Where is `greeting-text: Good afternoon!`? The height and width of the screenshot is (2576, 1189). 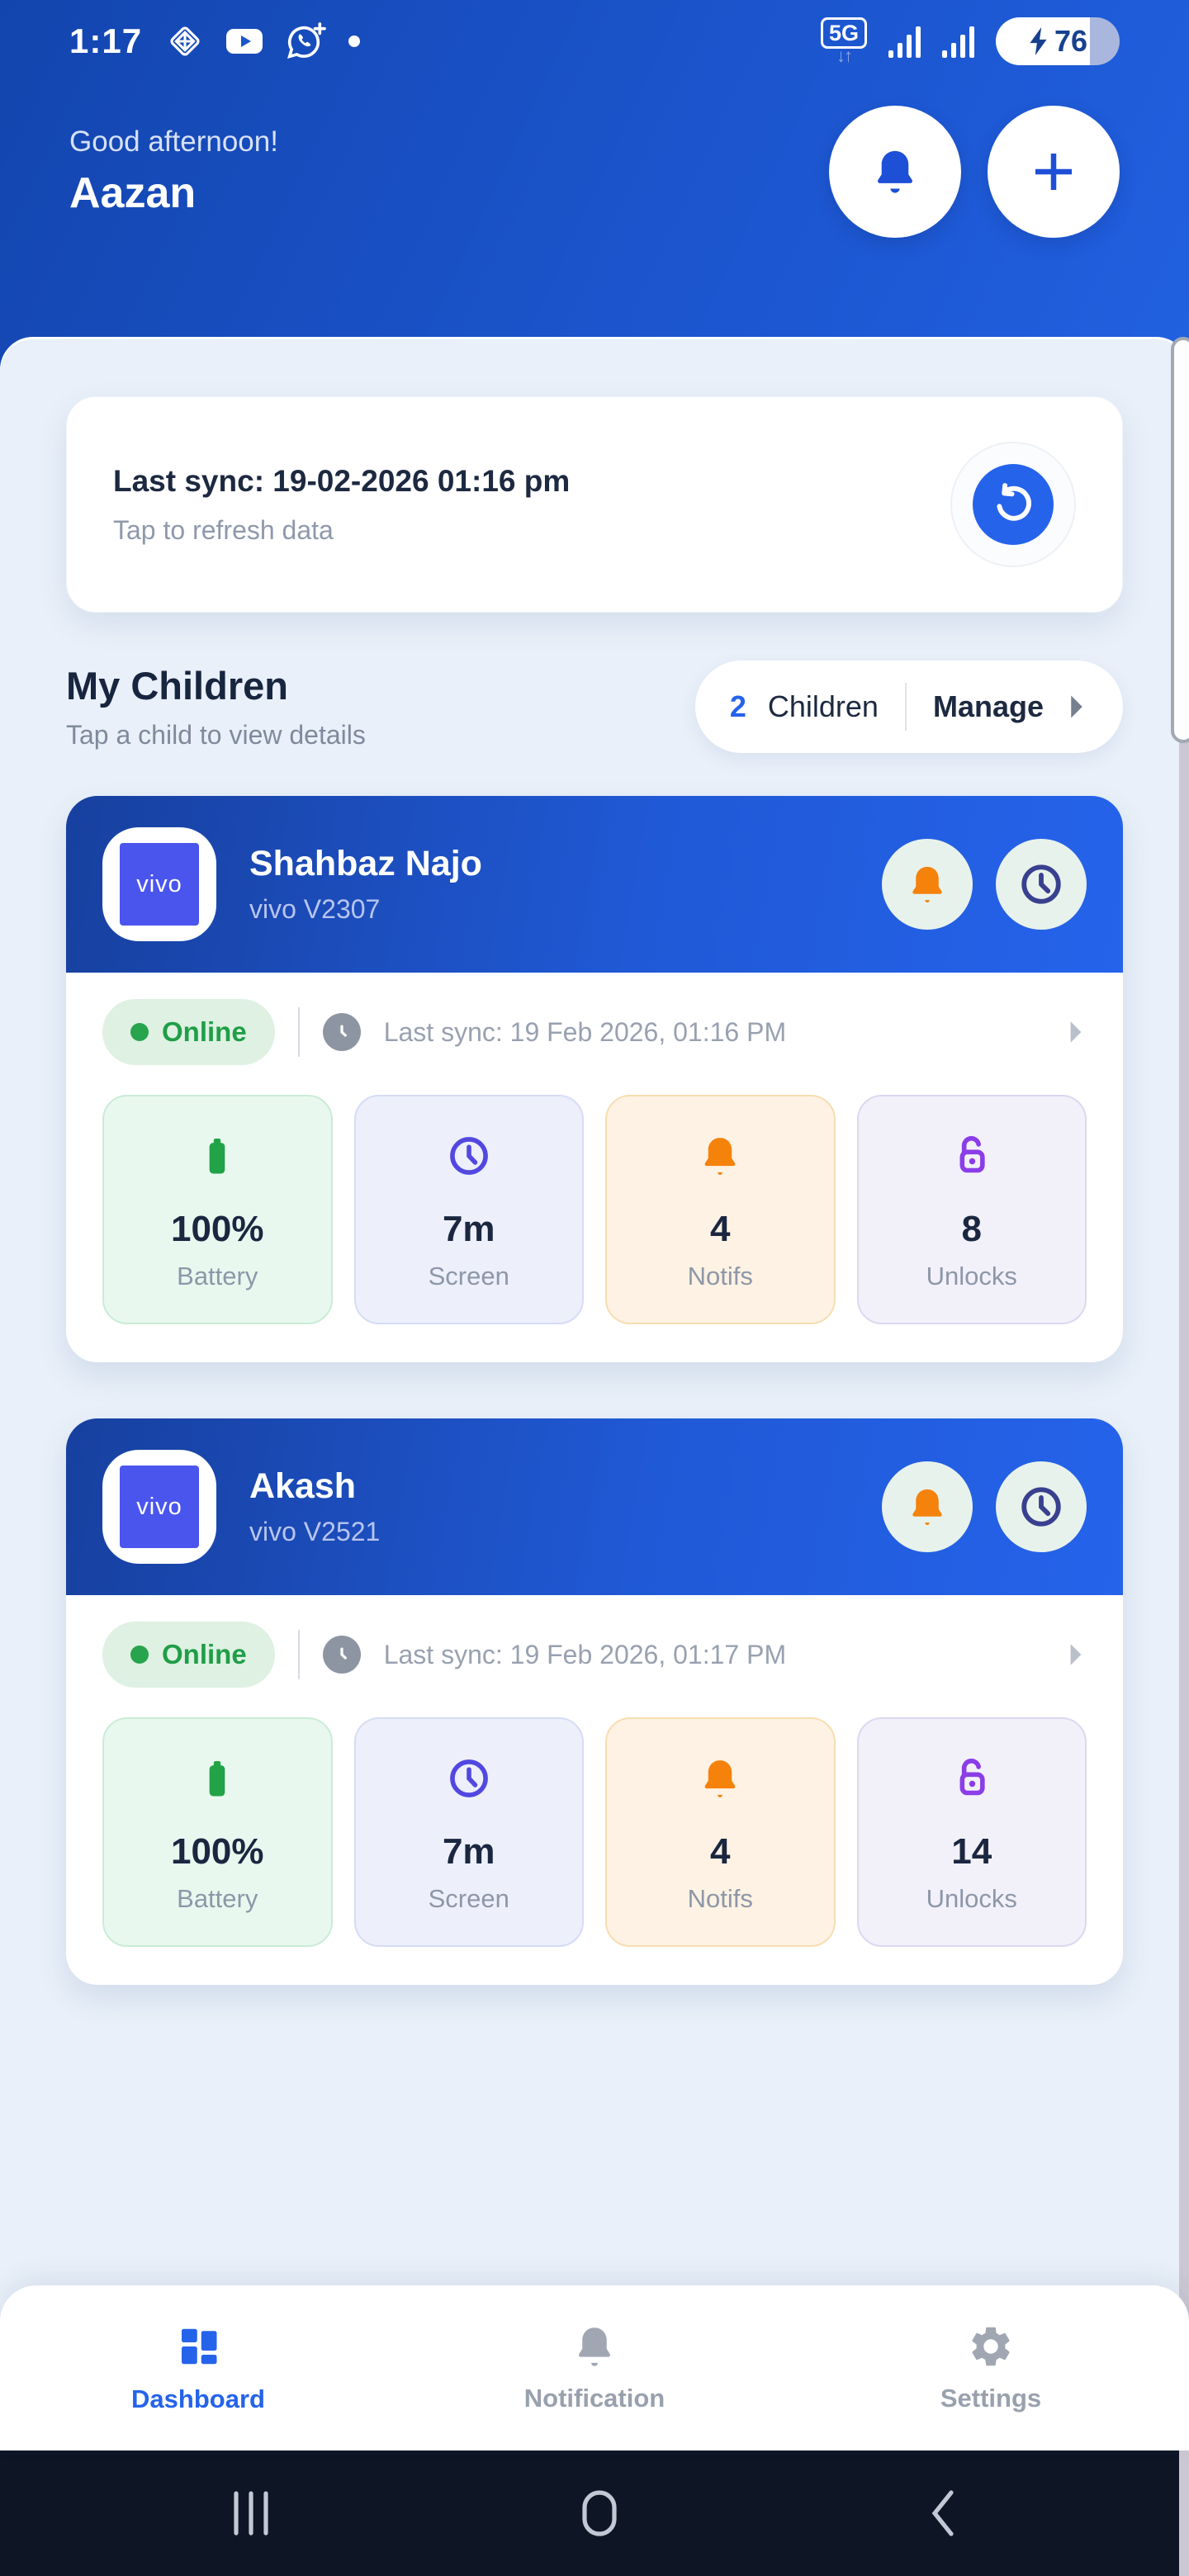 greeting-text: Good afternoon! is located at coordinates (173, 141).